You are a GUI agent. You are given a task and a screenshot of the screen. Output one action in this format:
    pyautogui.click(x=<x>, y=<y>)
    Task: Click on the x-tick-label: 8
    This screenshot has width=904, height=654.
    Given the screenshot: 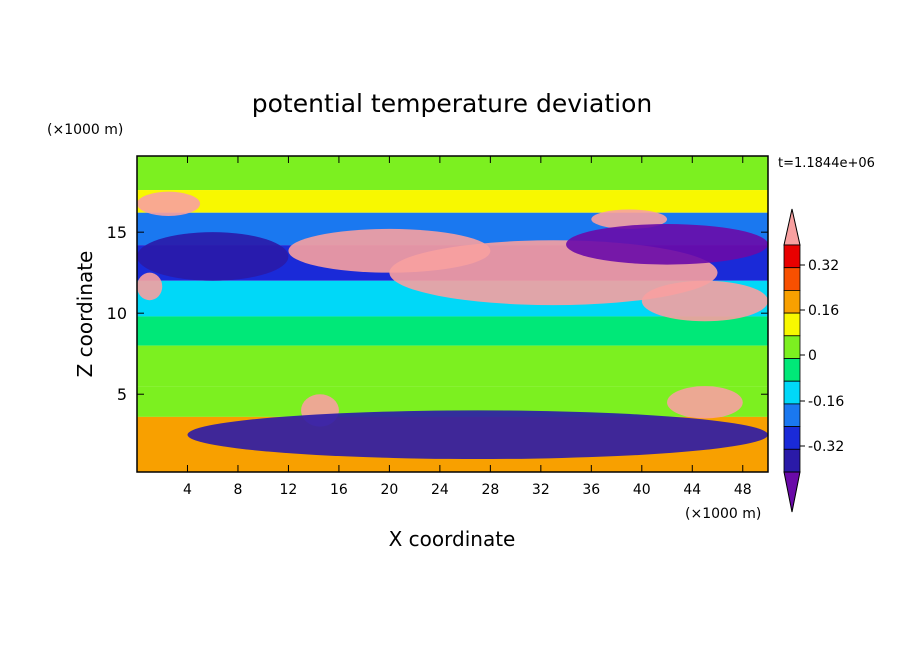 What is the action you would take?
    pyautogui.click(x=237, y=490)
    